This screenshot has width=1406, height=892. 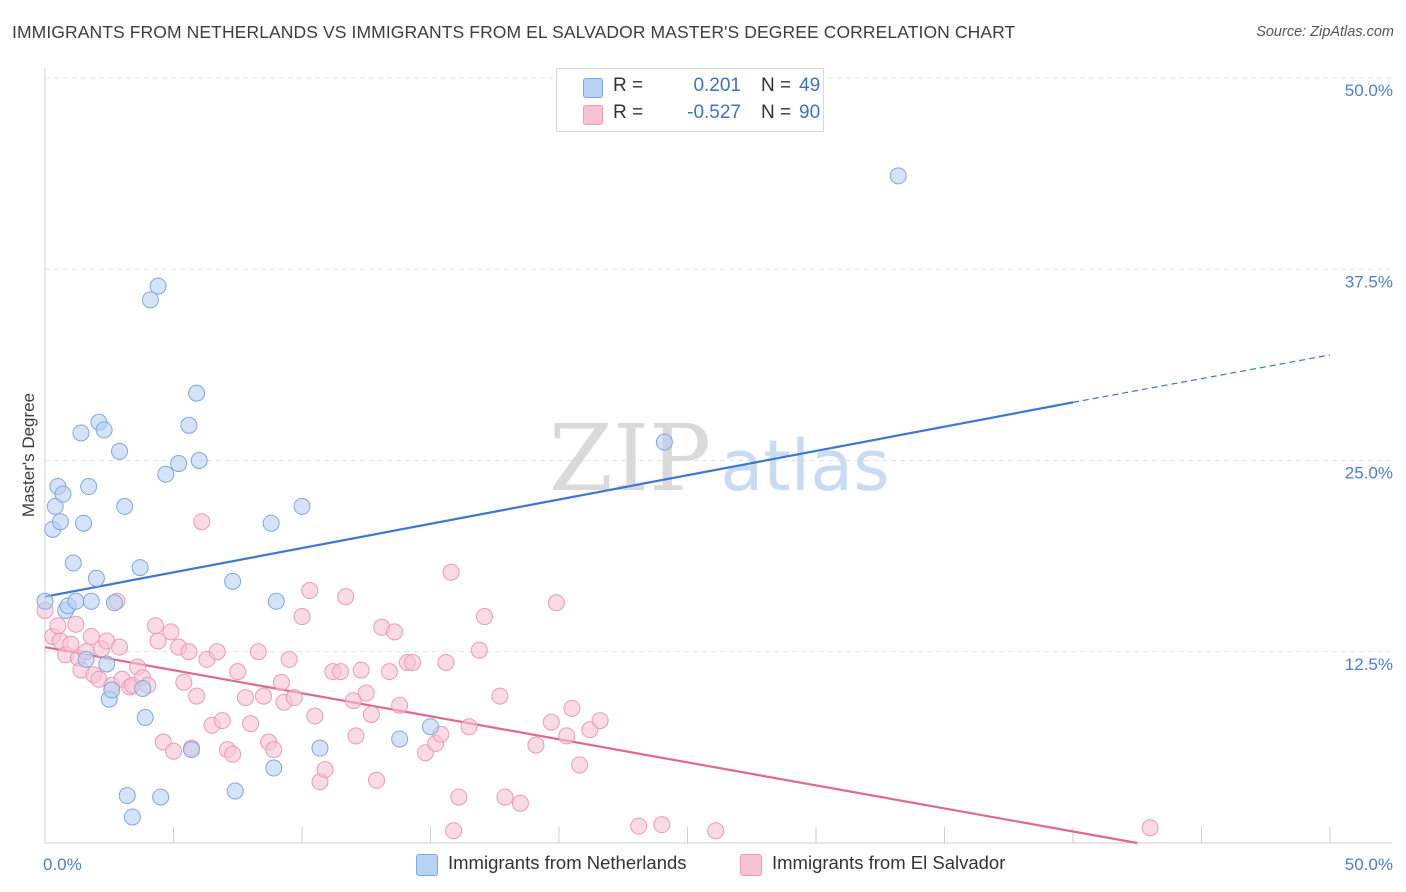 I want to click on legend-r-value: 0.201, so click(x=717, y=85).